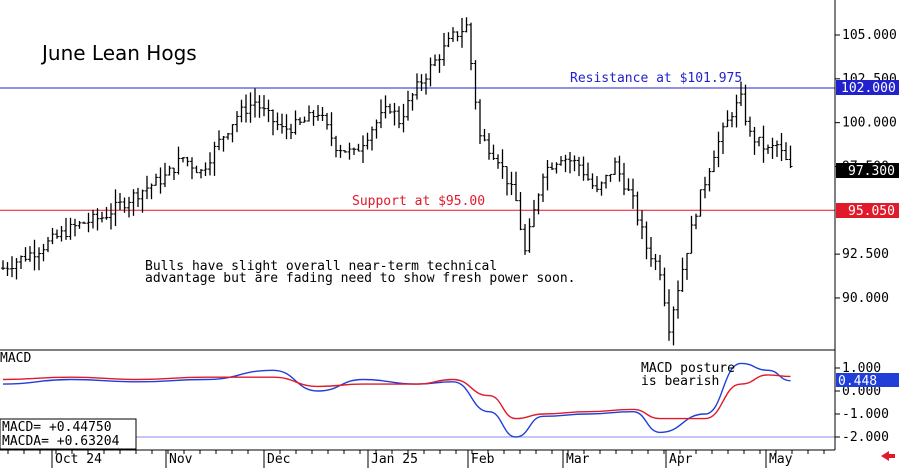 The image size is (899, 468). I want to click on macd-readout: MACD= +0.44750 MACDA= +0.63204, so click(68, 434).